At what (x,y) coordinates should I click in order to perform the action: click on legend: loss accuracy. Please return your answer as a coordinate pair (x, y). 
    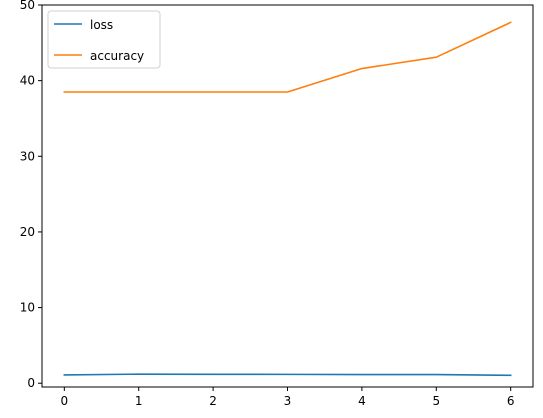
    Looking at the image, I should click on (104, 39).